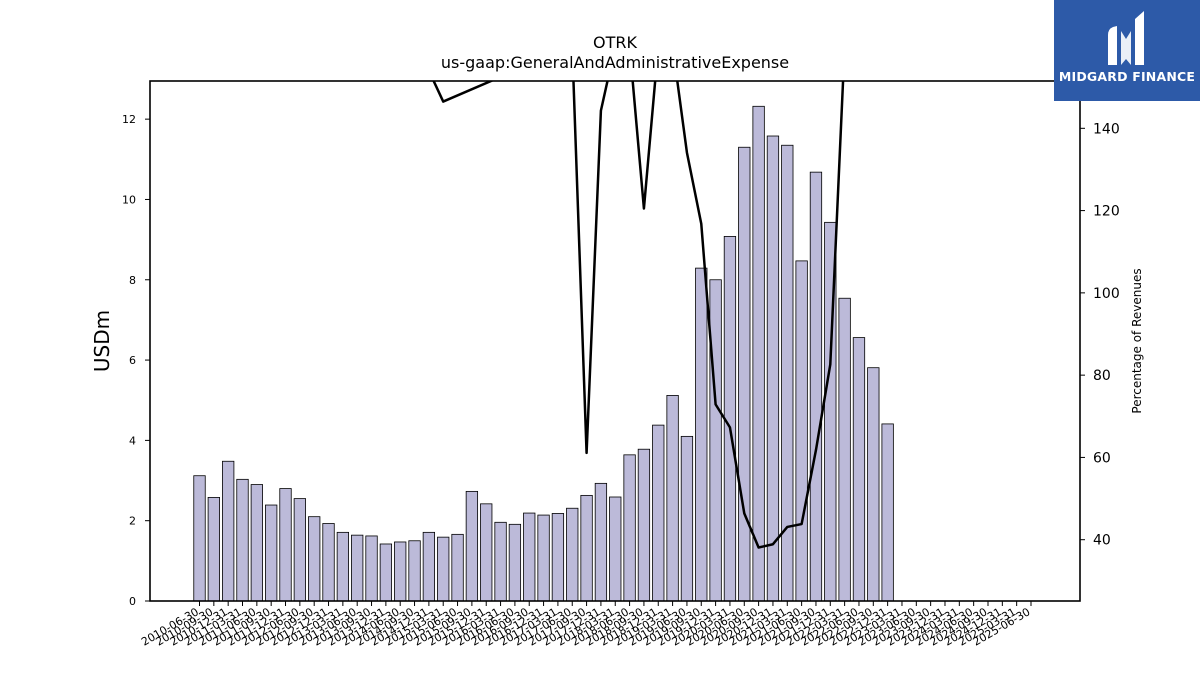  Describe the element at coordinates (1102, 541) in the screenshot. I see `y2-tick-label: 40` at that location.